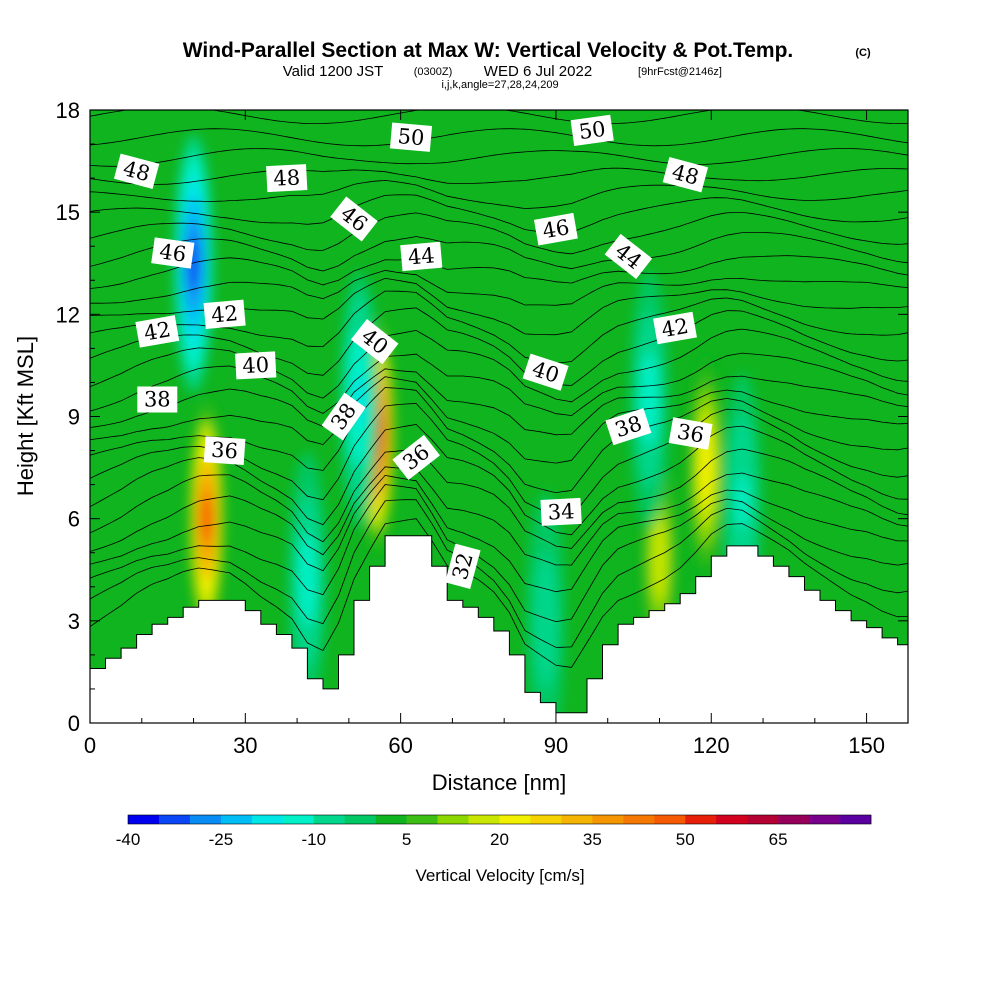 This screenshot has width=1000, height=1000. I want to click on contour-label-42: 42, so click(675, 328).